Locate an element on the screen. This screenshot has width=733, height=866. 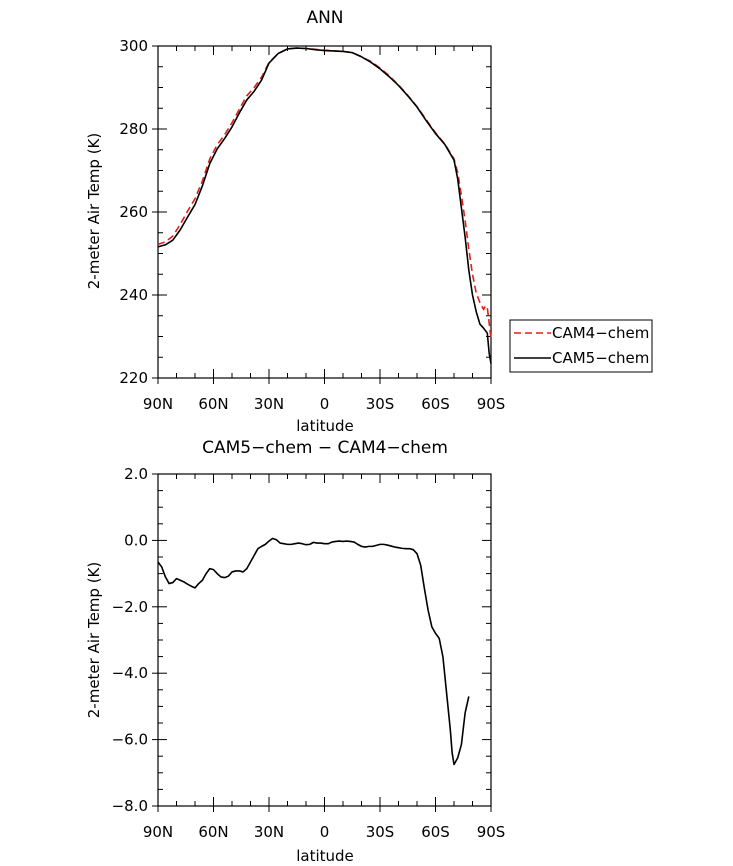
top-y-tick-label: 280 is located at coordinates (133, 129).